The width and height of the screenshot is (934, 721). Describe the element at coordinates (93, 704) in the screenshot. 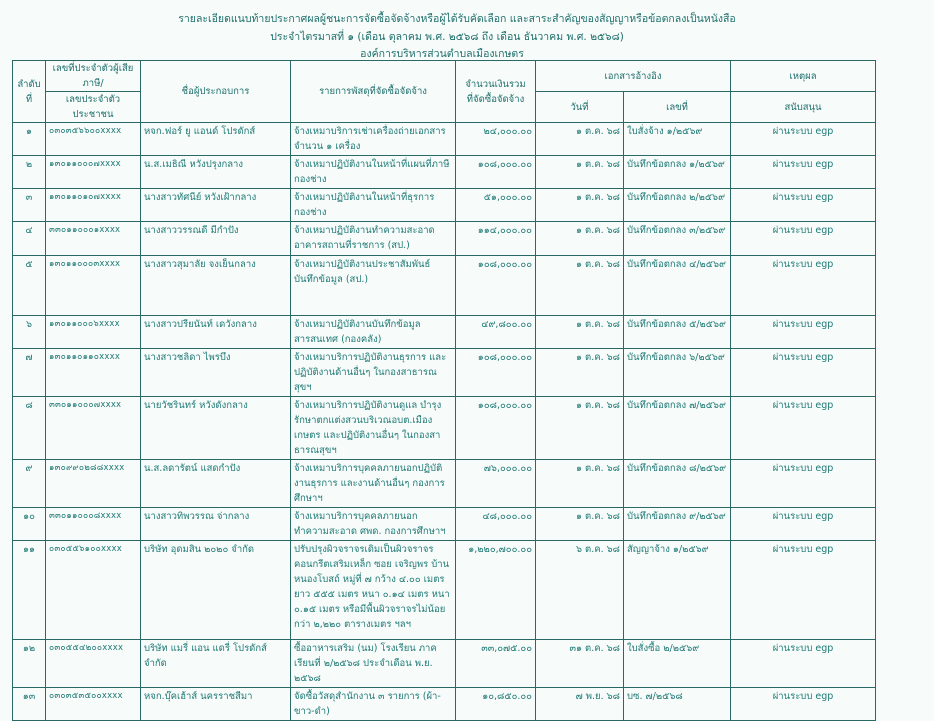

I see `cell-taxid: ๐๓๐๓๕๓๕๐๐xxxx` at that location.